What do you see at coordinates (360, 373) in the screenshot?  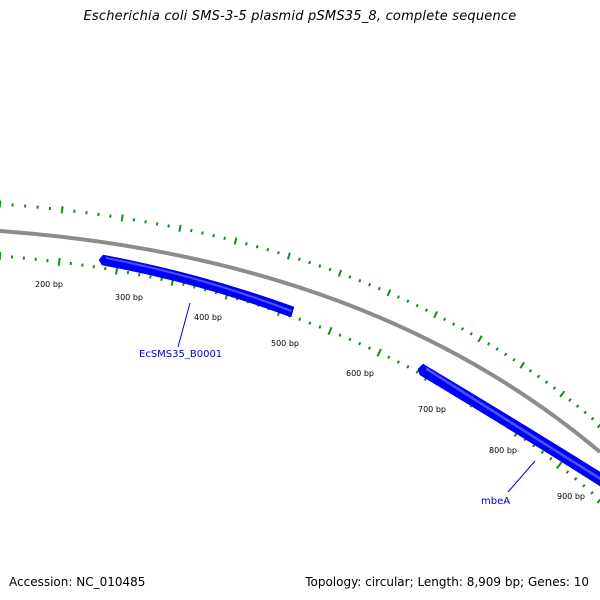 I see `scale-label: 600 bp` at bounding box center [360, 373].